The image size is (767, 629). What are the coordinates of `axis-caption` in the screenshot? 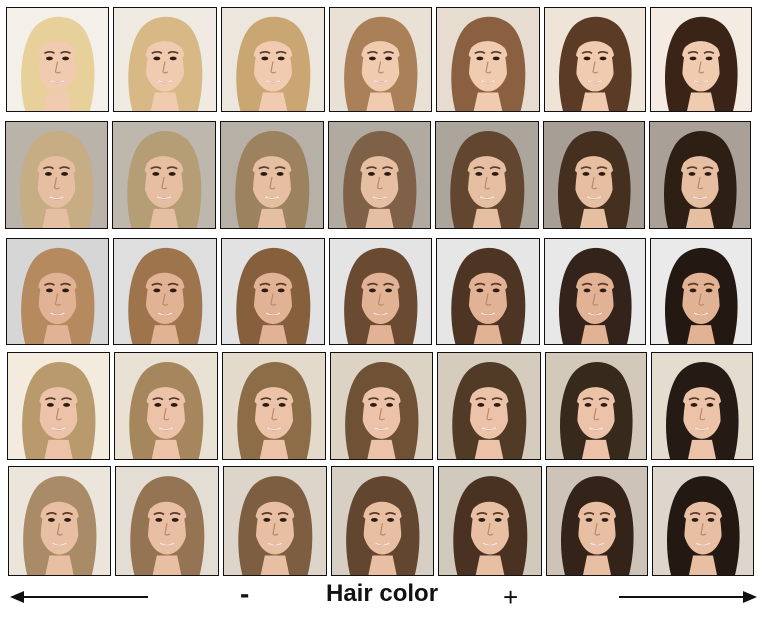 It's located at (383, 602).